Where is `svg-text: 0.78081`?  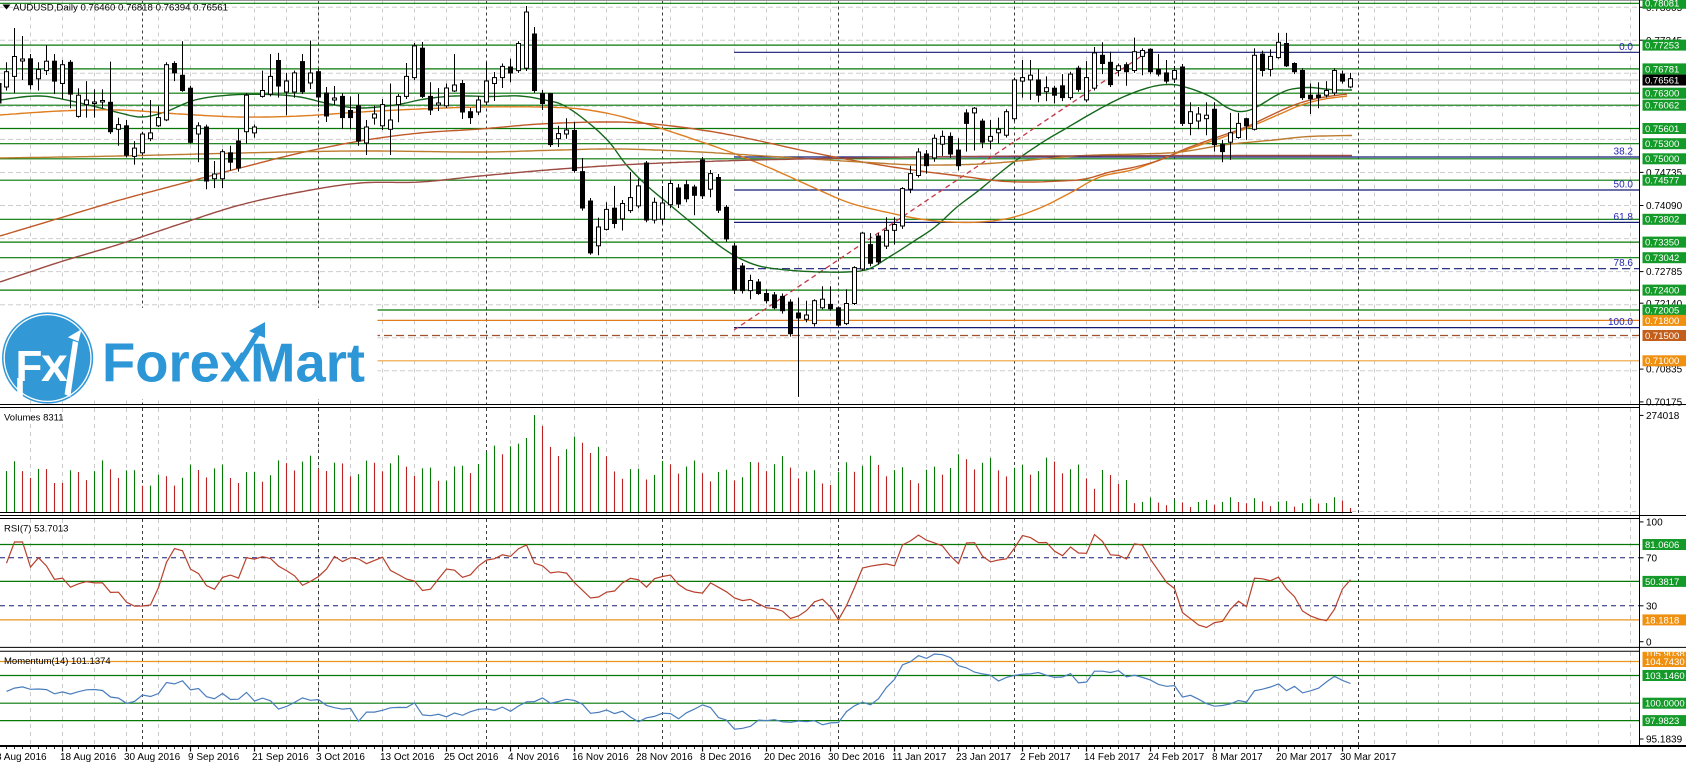
svg-text: 0.78081 is located at coordinates (1662, 5).